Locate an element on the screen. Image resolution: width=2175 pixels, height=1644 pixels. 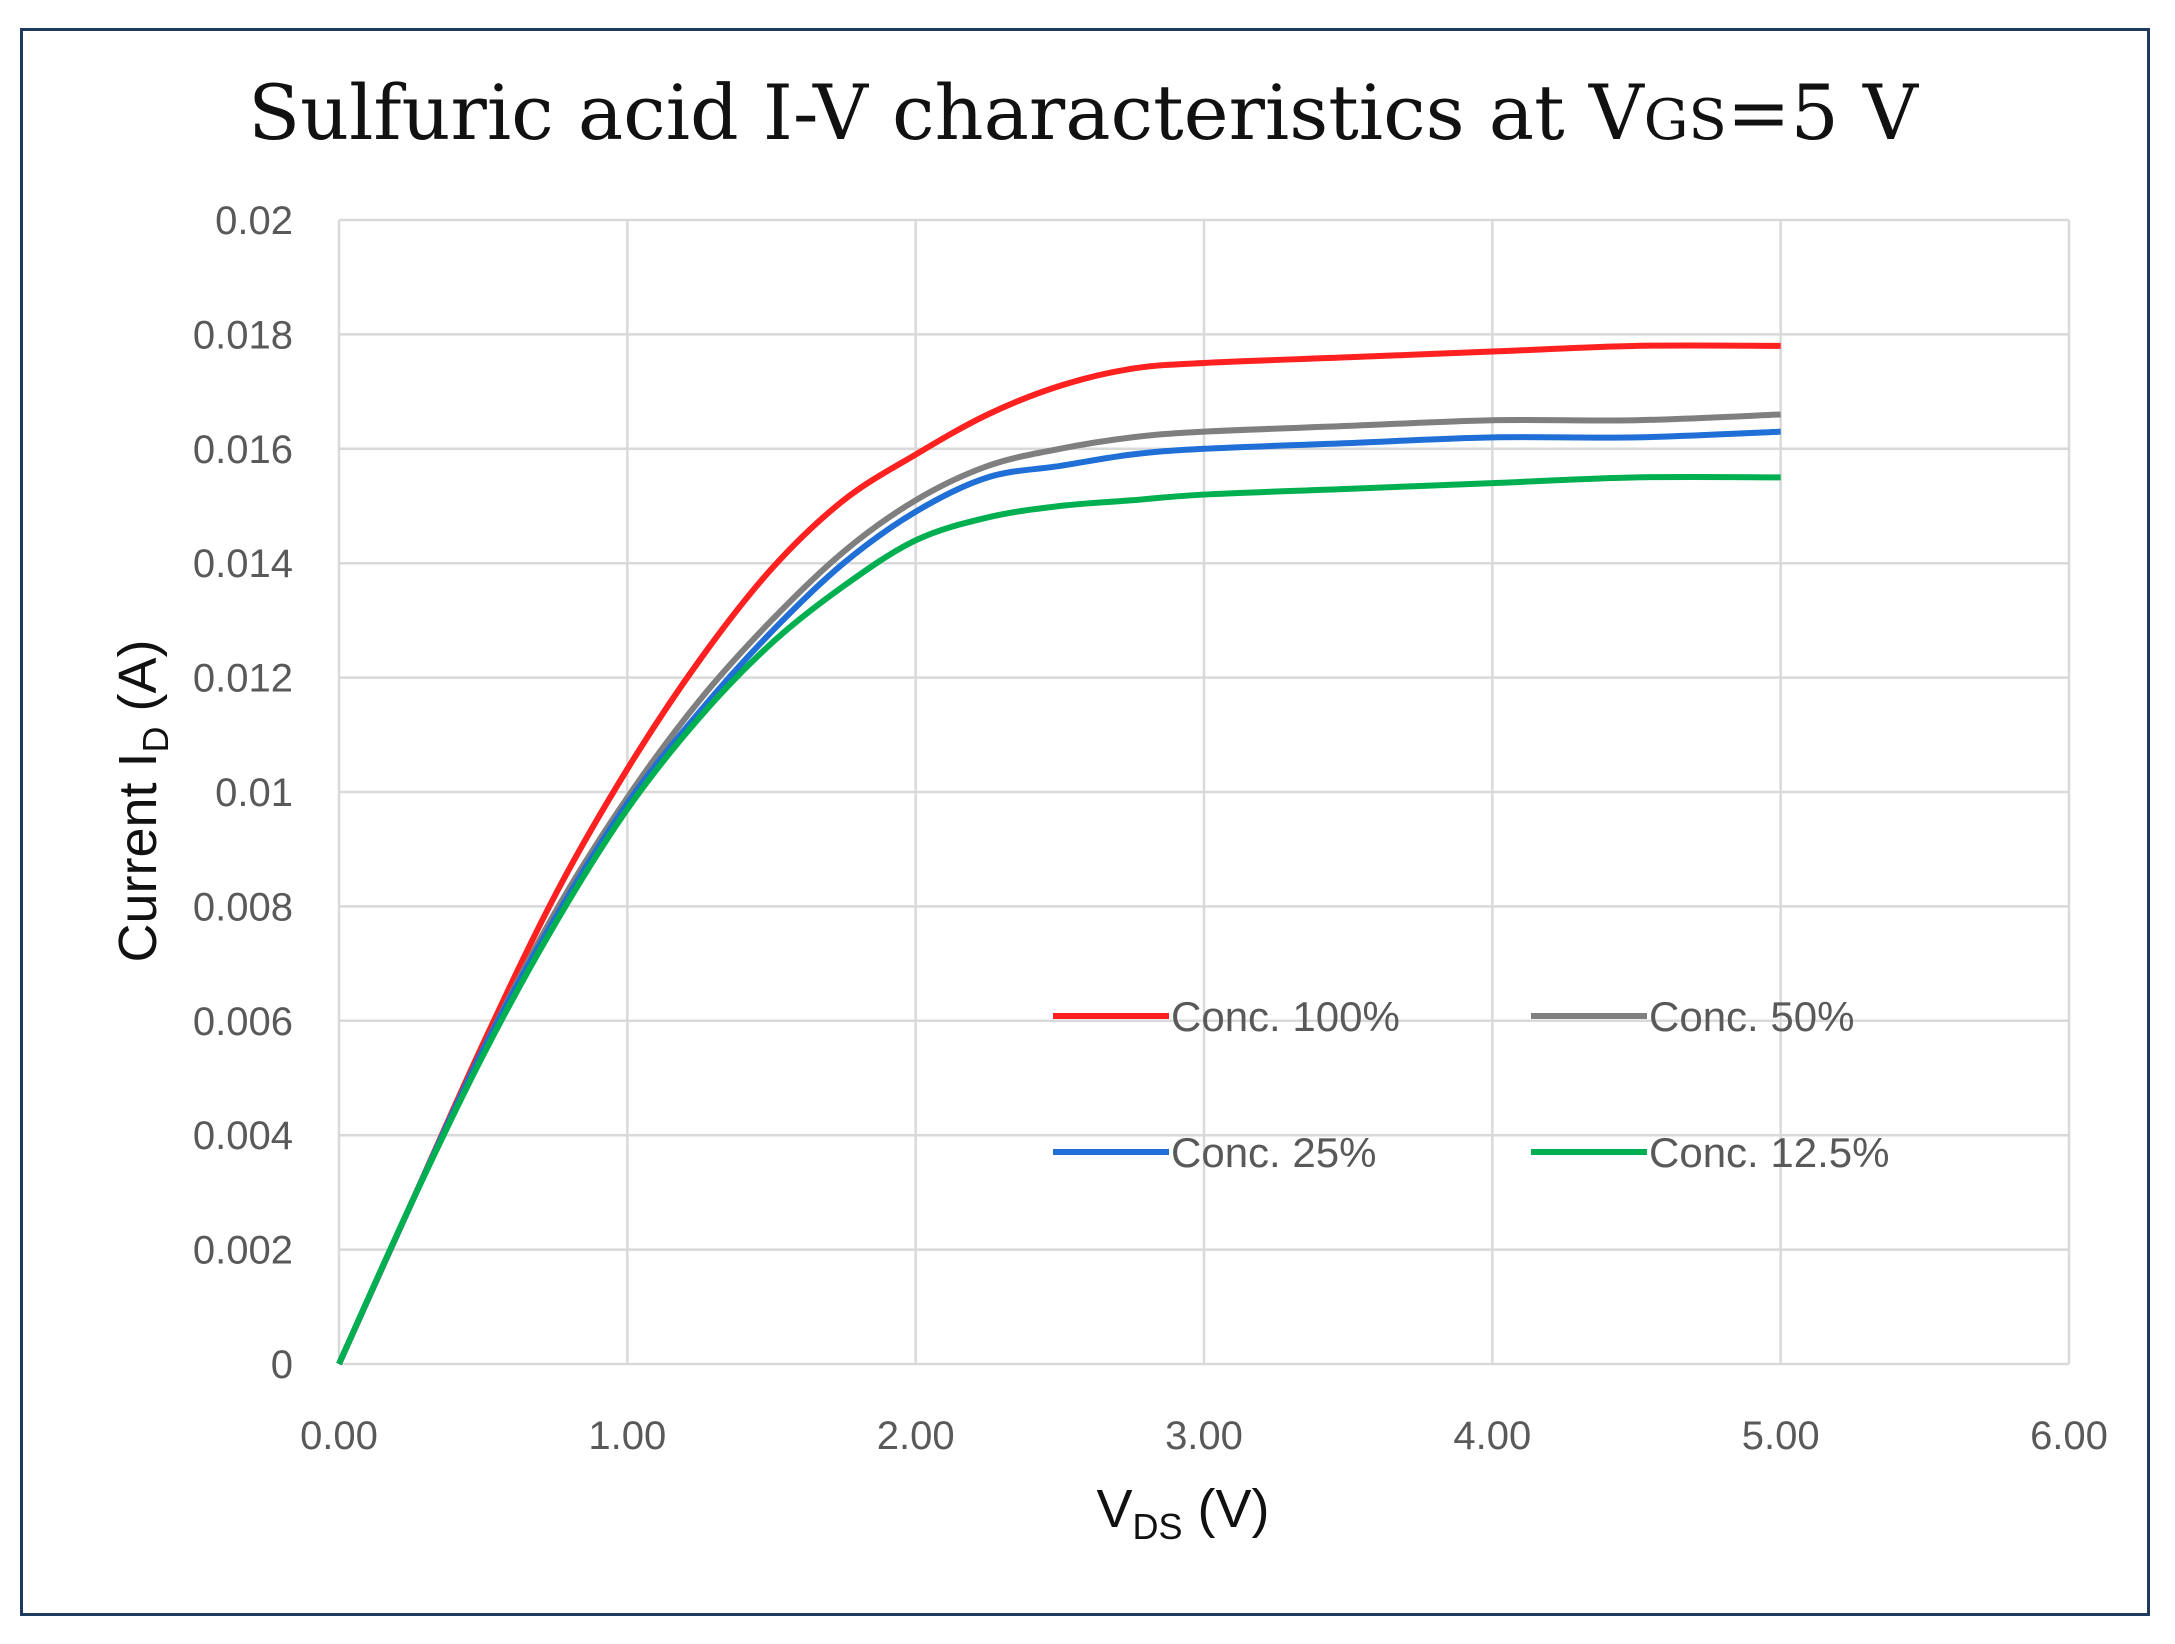
y-tick-label: 0.018 is located at coordinates (243, 335).